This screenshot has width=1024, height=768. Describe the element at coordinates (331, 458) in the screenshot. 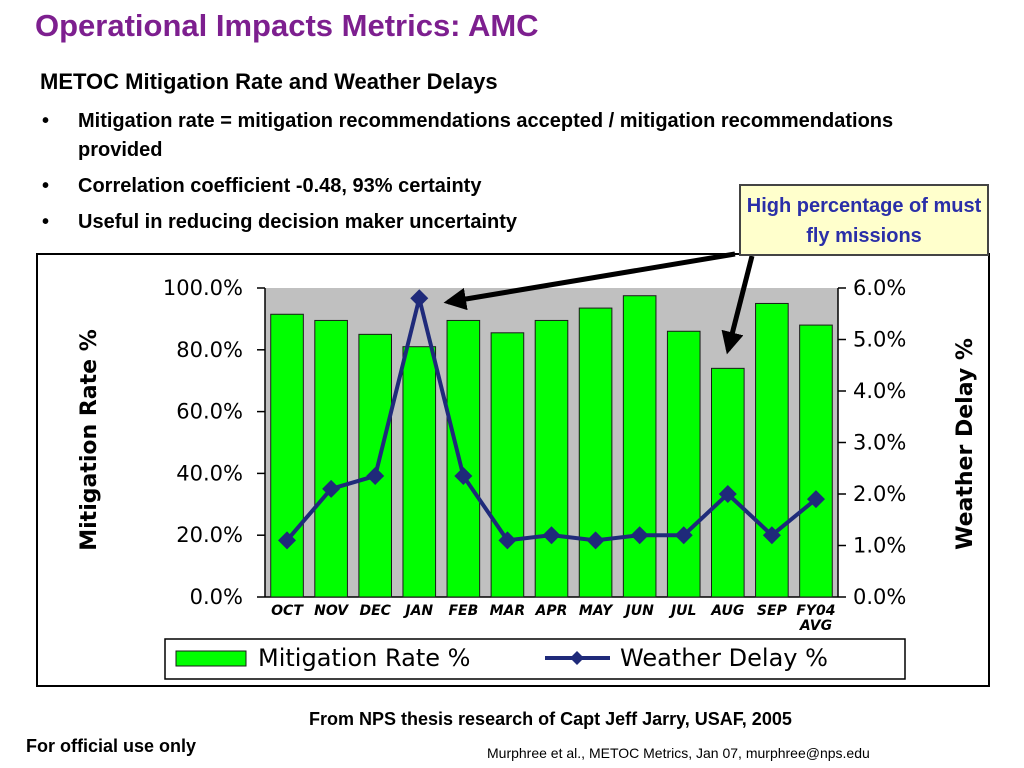

I see `bar-mitigation-nov` at that location.